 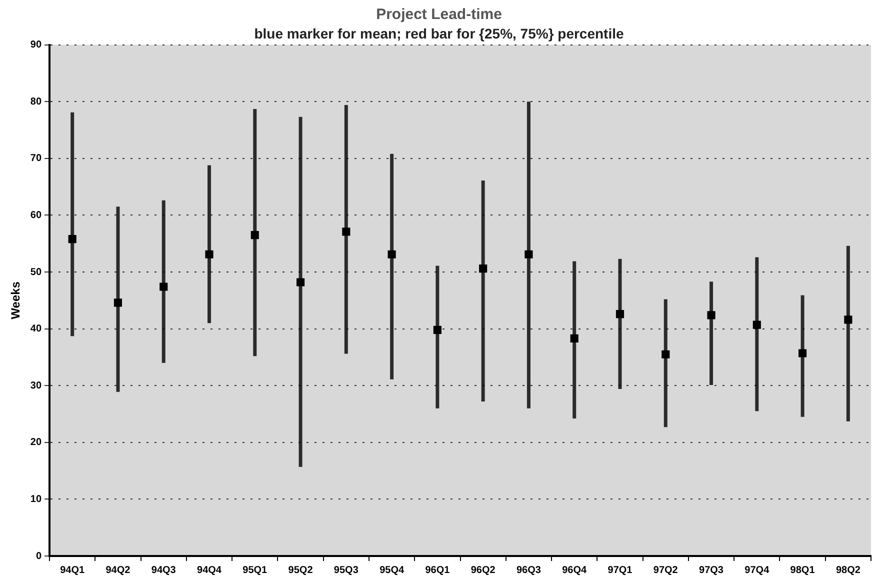 I want to click on y-tick-label: 10, so click(x=36, y=499).